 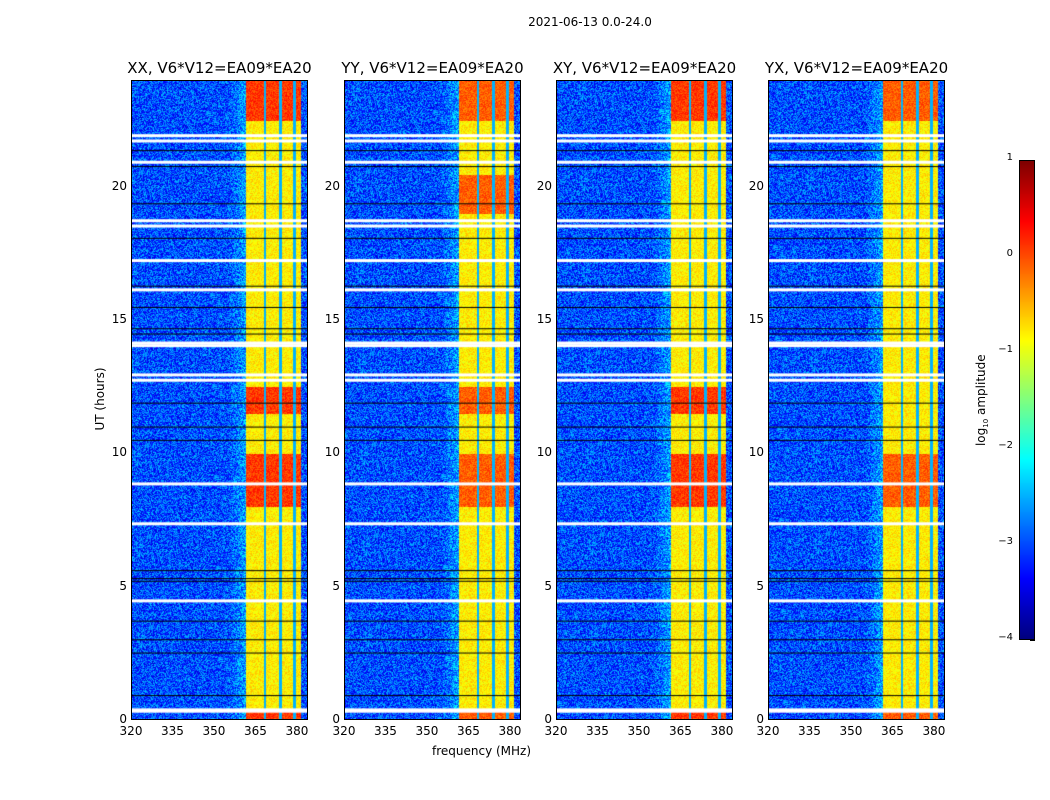 What do you see at coordinates (482, 751) in the screenshot?
I see `x-axis-label: frequency (MHz)` at bounding box center [482, 751].